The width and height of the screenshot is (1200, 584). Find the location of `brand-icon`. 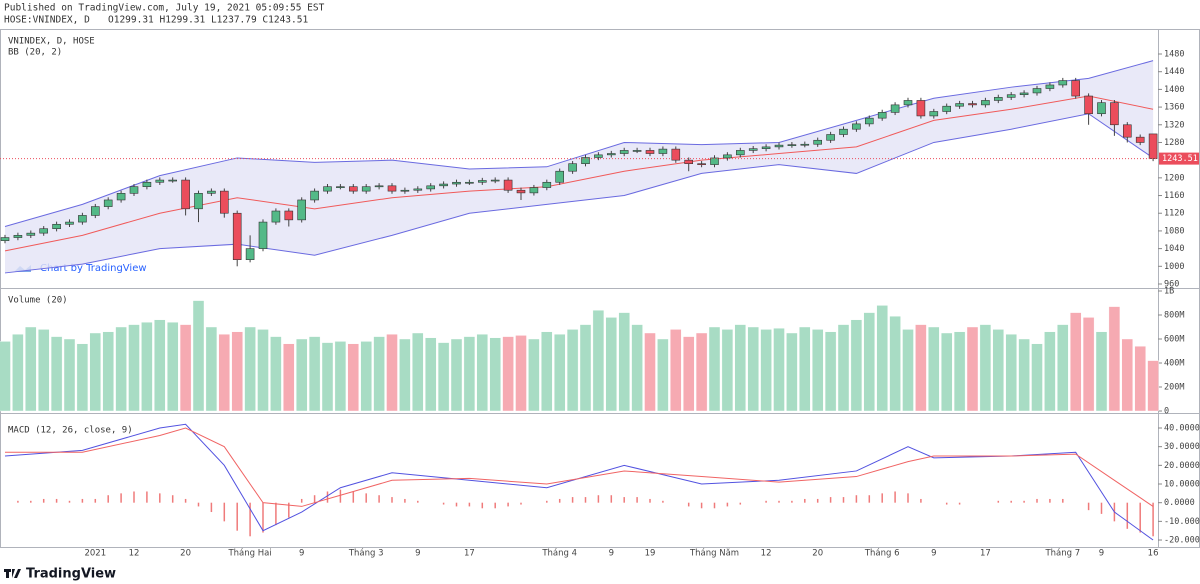

brand-icon is located at coordinates (12, 573).